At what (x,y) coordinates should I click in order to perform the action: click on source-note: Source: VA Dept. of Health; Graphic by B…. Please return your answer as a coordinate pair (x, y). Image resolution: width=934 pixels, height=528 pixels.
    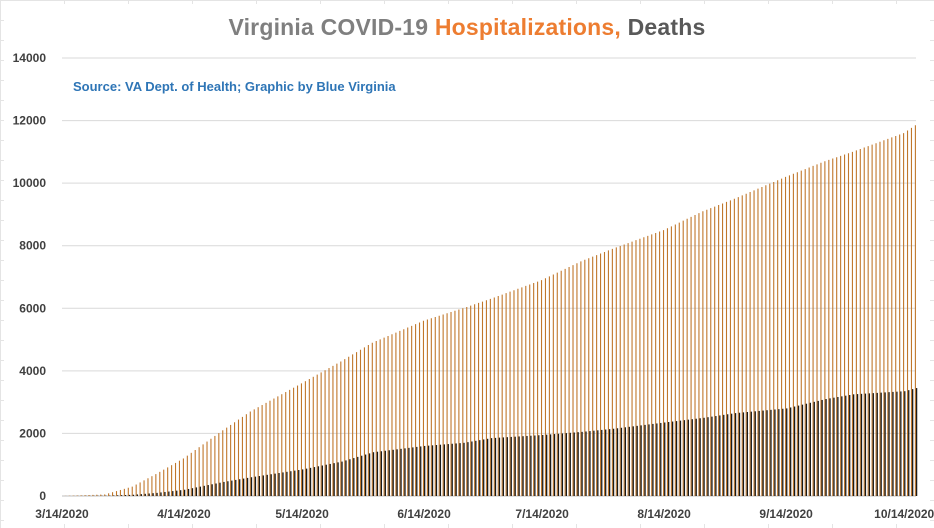
    Looking at the image, I should click on (234, 86).